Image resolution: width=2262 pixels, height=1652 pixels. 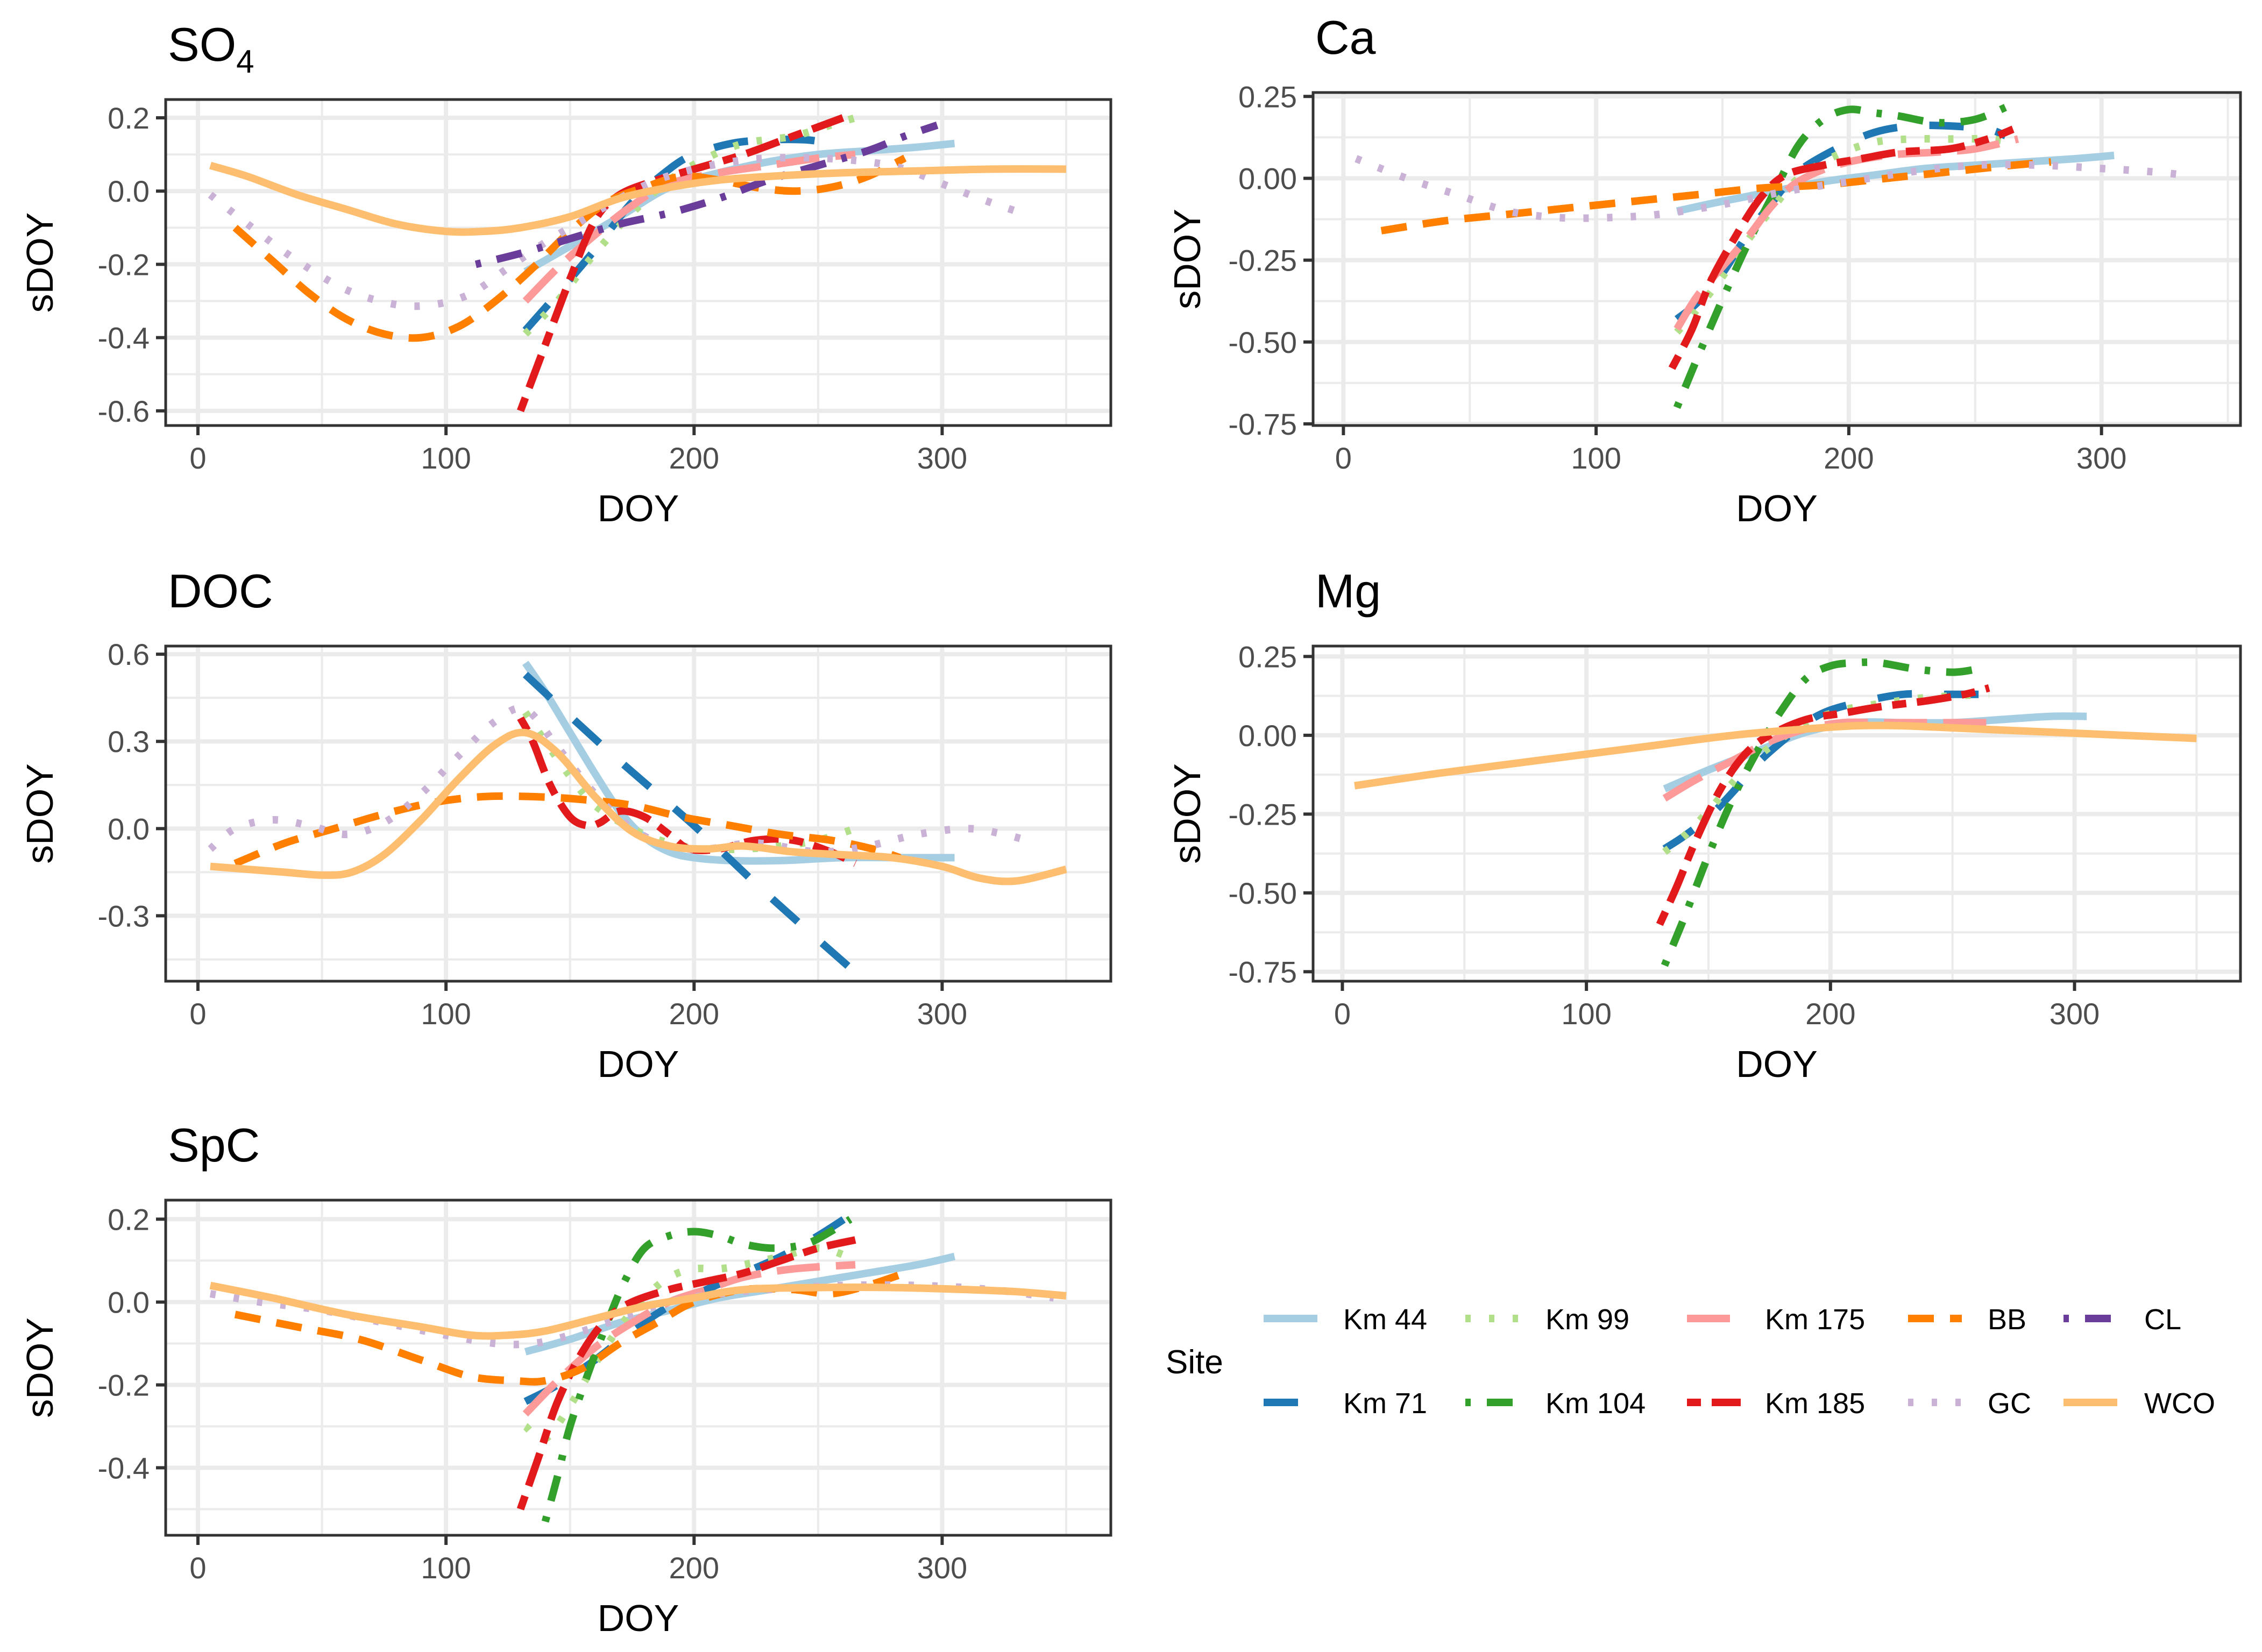 I want to click on legend-label: CL, so click(x=2162, y=1319).